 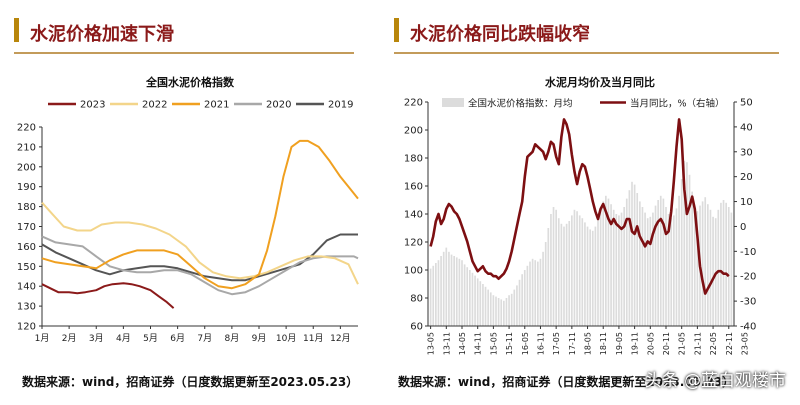 What do you see at coordinates (278, 105) in the screenshot?
I see `legend-label-2020: 2020` at bounding box center [278, 105].